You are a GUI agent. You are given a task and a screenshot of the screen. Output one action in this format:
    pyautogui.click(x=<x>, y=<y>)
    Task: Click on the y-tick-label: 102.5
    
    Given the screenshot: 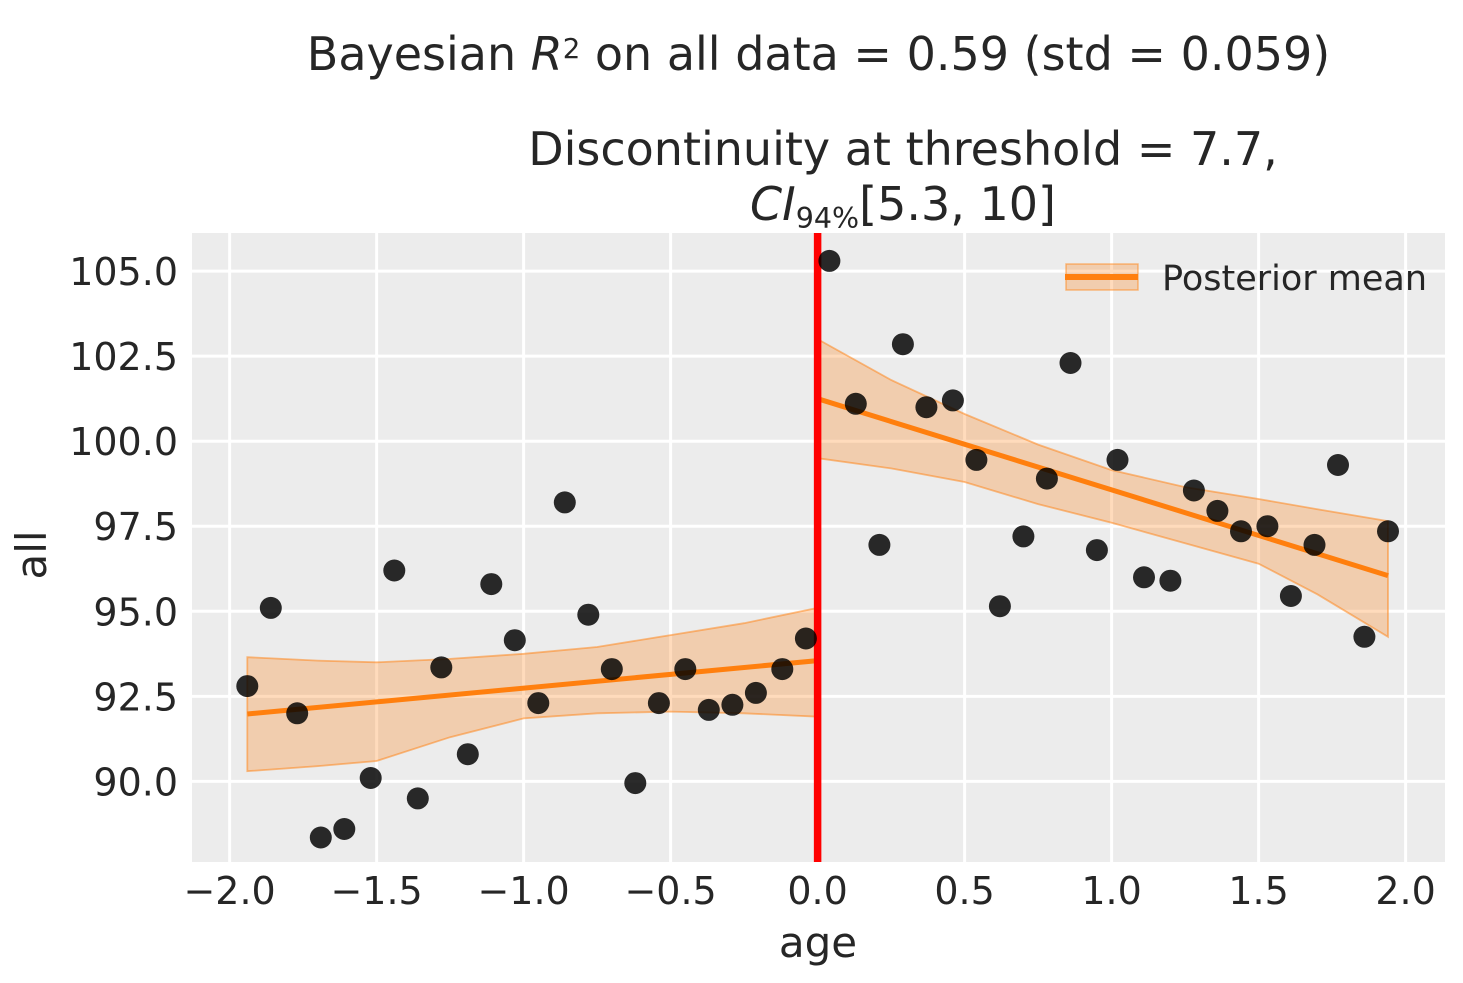 What is the action you would take?
    pyautogui.click(x=123, y=357)
    